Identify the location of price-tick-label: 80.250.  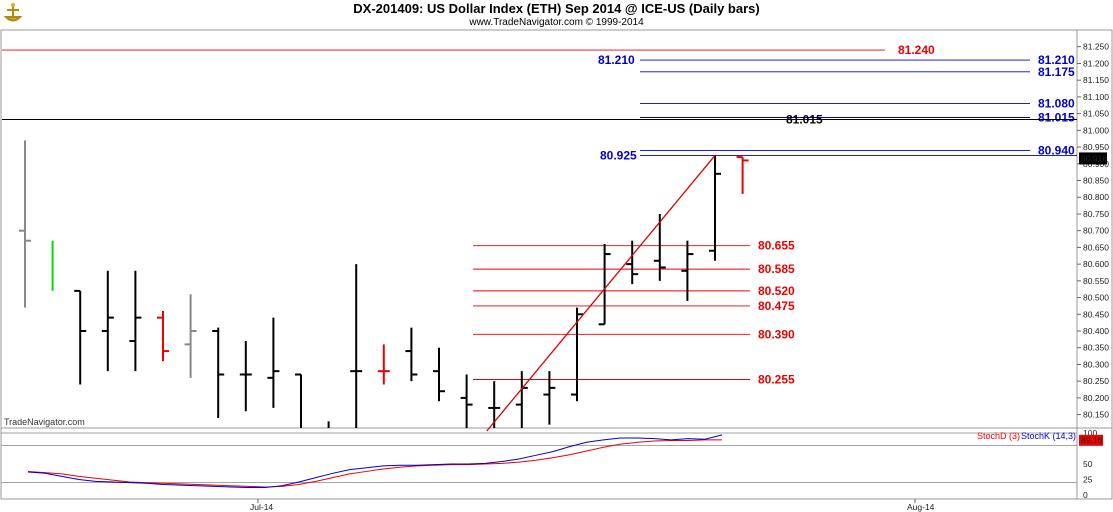
(1096, 381).